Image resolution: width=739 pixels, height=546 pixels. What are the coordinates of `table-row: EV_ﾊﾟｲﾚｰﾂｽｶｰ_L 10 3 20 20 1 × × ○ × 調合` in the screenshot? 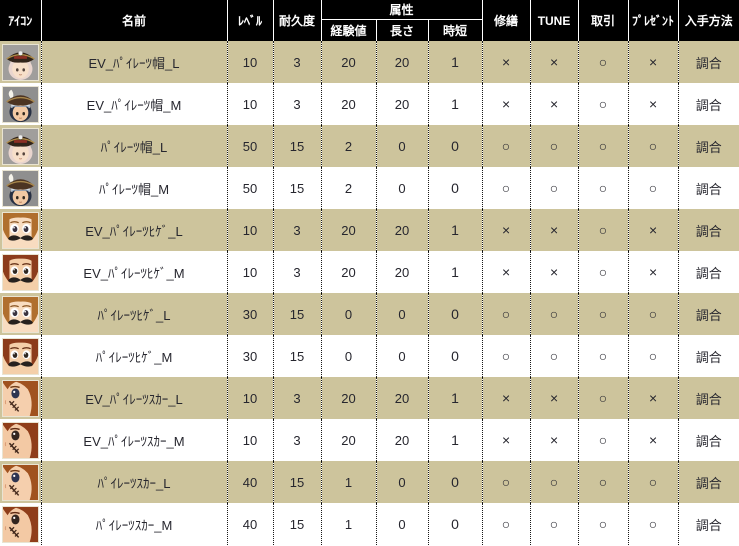 It's located at (369, 398).